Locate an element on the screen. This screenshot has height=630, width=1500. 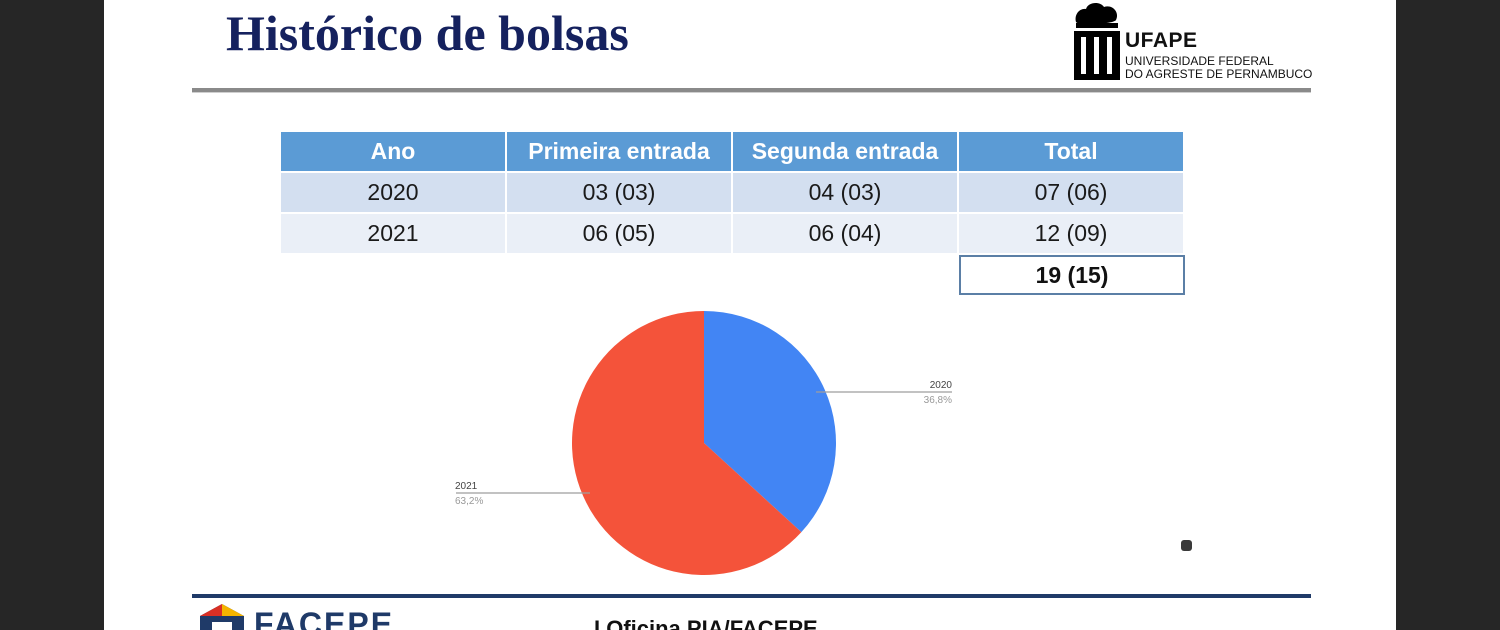
ufape-emblem-icon is located at coordinates (1097, 41).